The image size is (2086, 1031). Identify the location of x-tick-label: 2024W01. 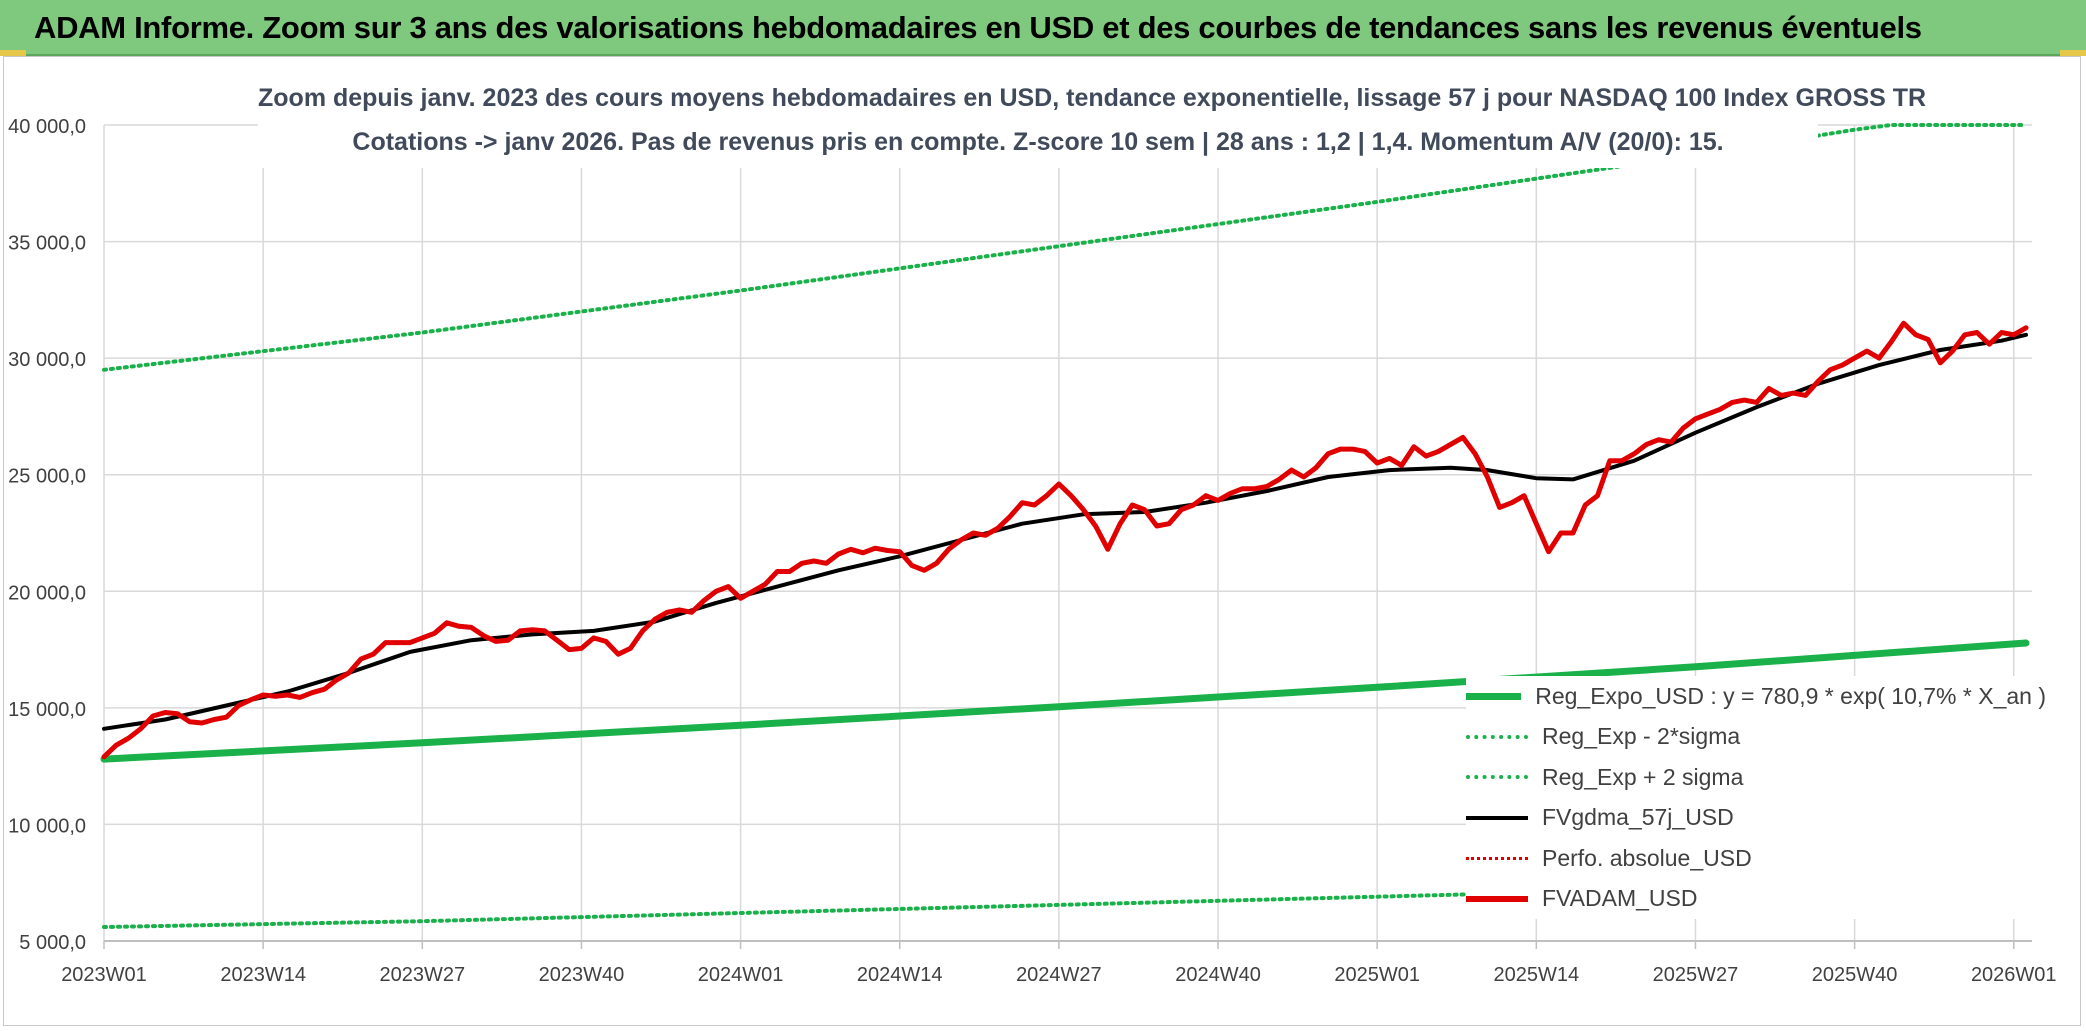
(741, 975).